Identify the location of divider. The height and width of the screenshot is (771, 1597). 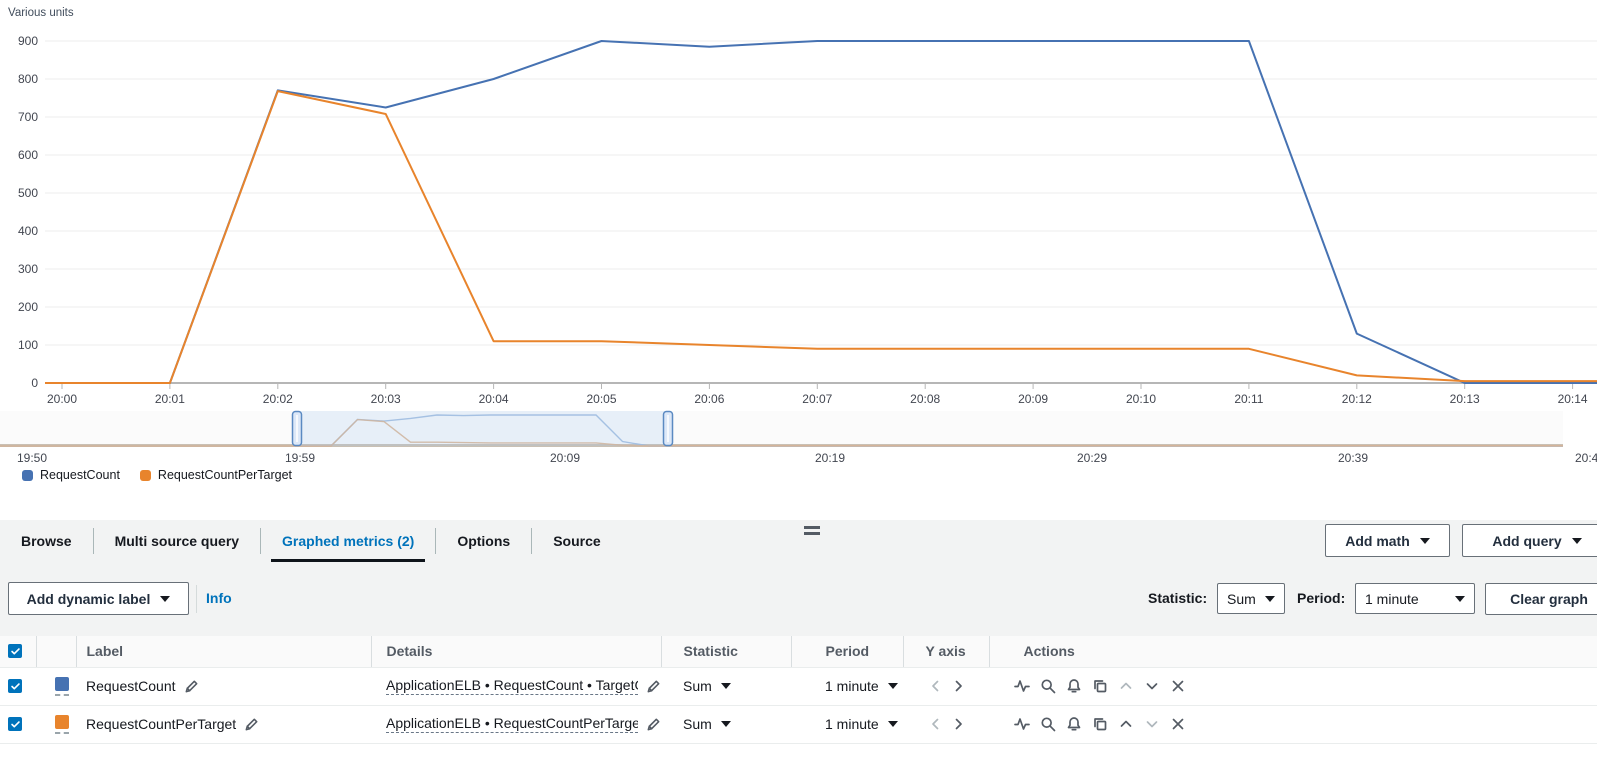
(196, 599).